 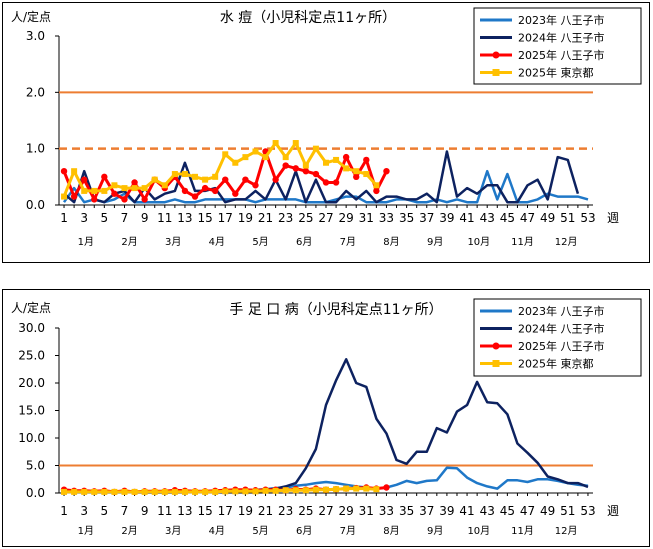 I want to click on x-axis-label: 週, so click(x=613, y=511).